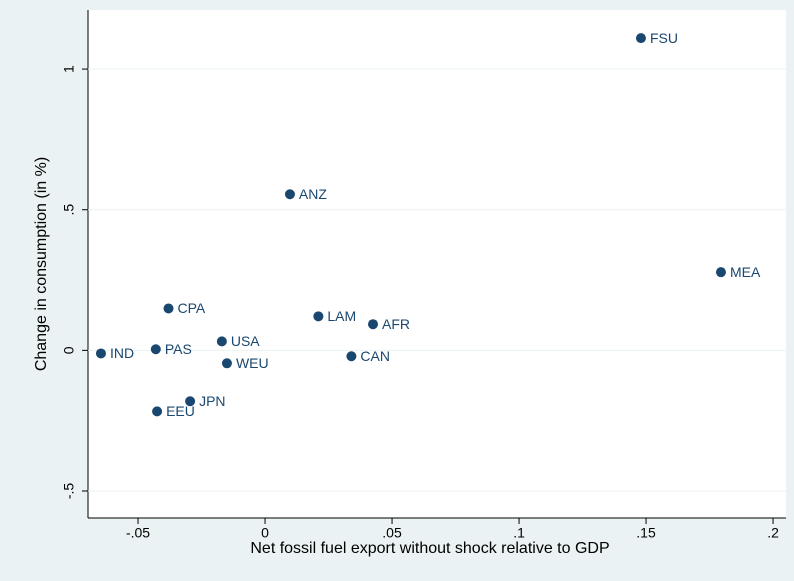  Describe the element at coordinates (664, 38) in the screenshot. I see `point-label: FSU` at that location.